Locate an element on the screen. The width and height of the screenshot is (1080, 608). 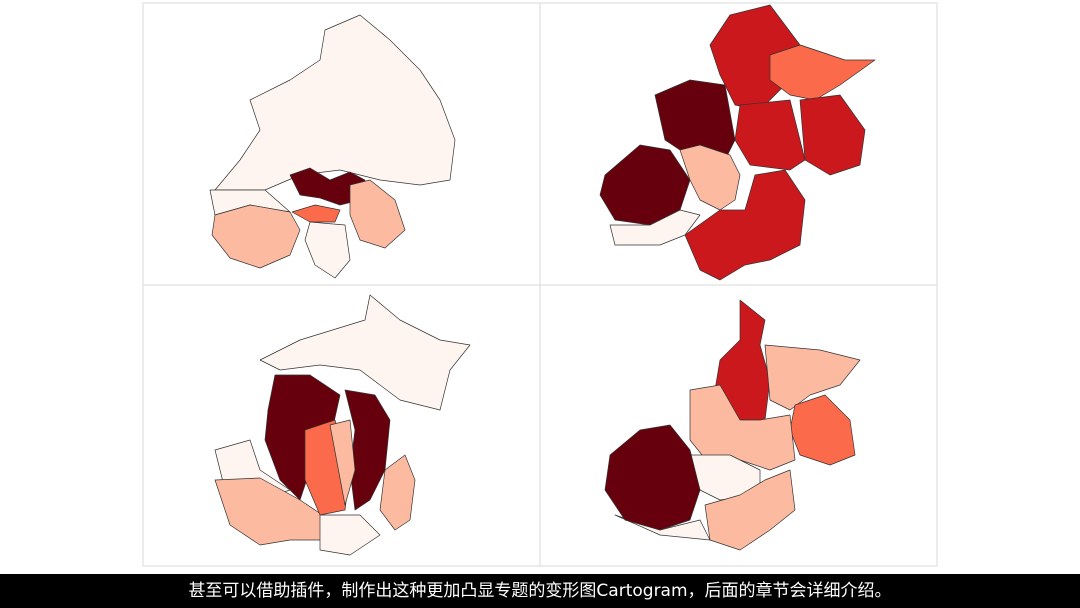
map-bottom-left is located at coordinates (342, 425).